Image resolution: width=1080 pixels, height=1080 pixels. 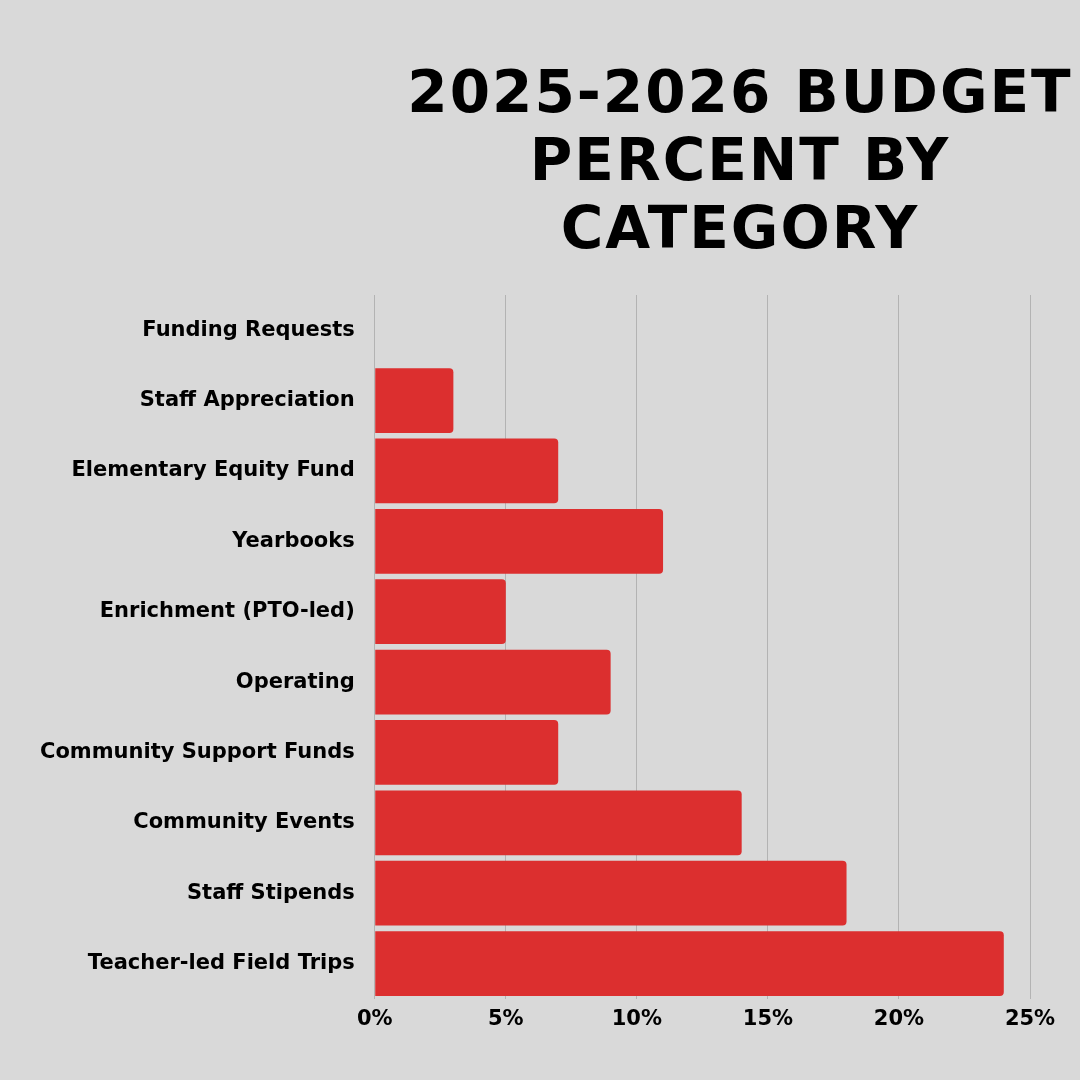 What do you see at coordinates (636, 1017) in the screenshot?
I see `x-tick-label: 10%` at bounding box center [636, 1017].